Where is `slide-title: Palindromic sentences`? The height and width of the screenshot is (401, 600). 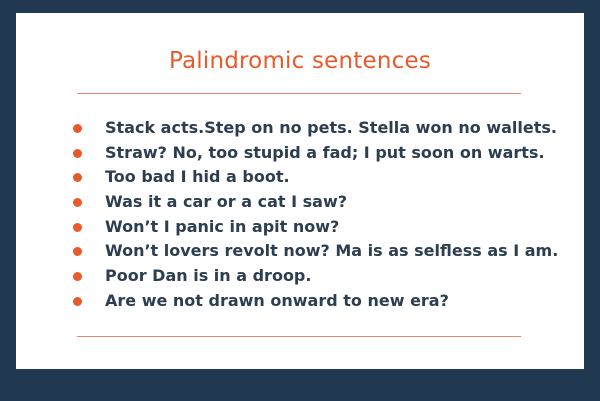 slide-title: Palindromic sentences is located at coordinates (300, 61).